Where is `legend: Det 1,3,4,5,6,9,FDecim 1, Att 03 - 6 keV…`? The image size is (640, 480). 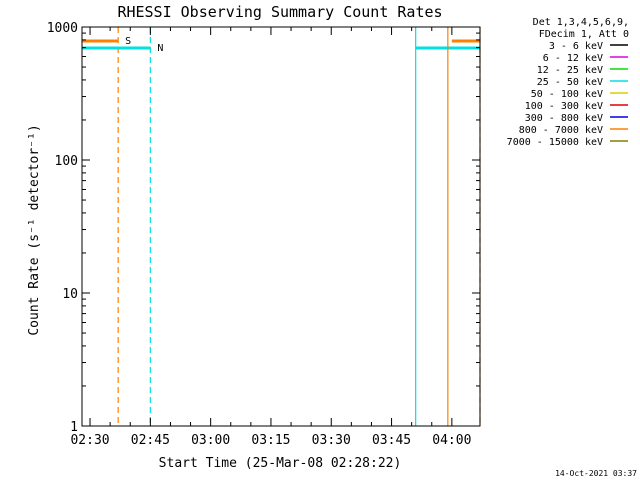
legend: Det 1,3,4,5,6,9,FDecim 1, Att 03 - 6 keV… is located at coordinates (568, 82).